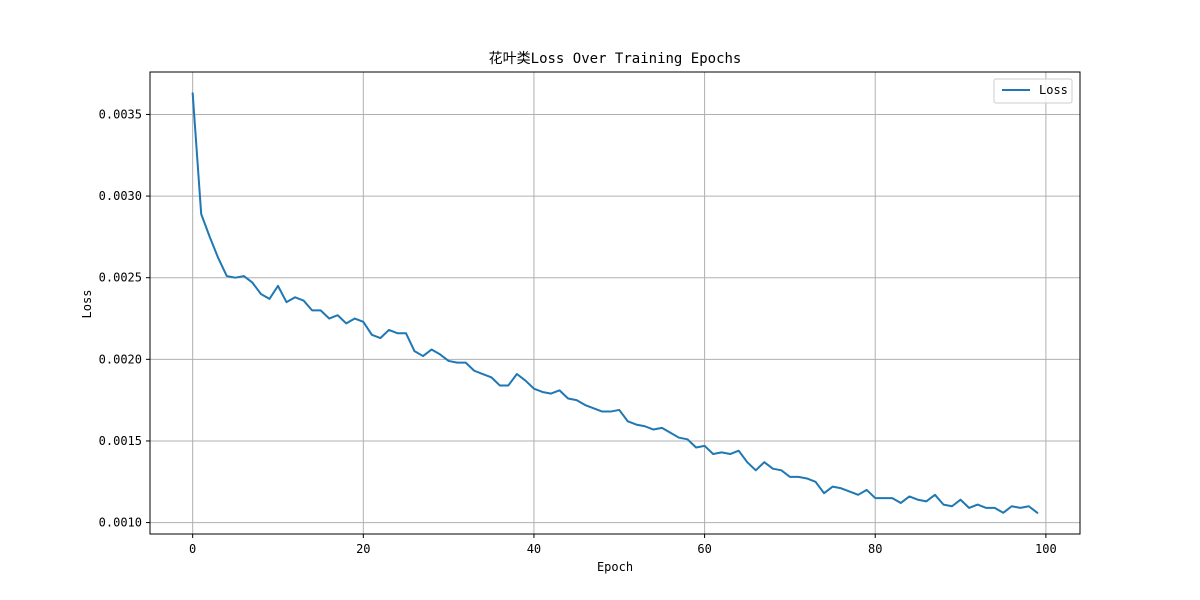 The height and width of the screenshot is (600, 1200). What do you see at coordinates (120, 114) in the screenshot?
I see `y-tick-label: 0.0035` at bounding box center [120, 114].